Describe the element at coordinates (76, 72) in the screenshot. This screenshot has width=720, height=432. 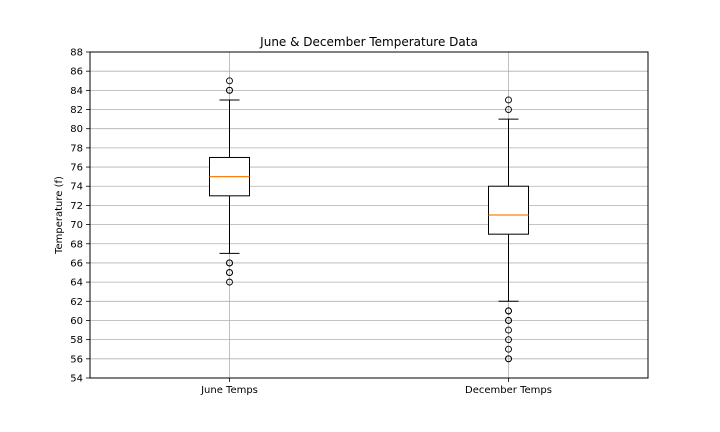
I see `y-tick-label: 86` at that location.